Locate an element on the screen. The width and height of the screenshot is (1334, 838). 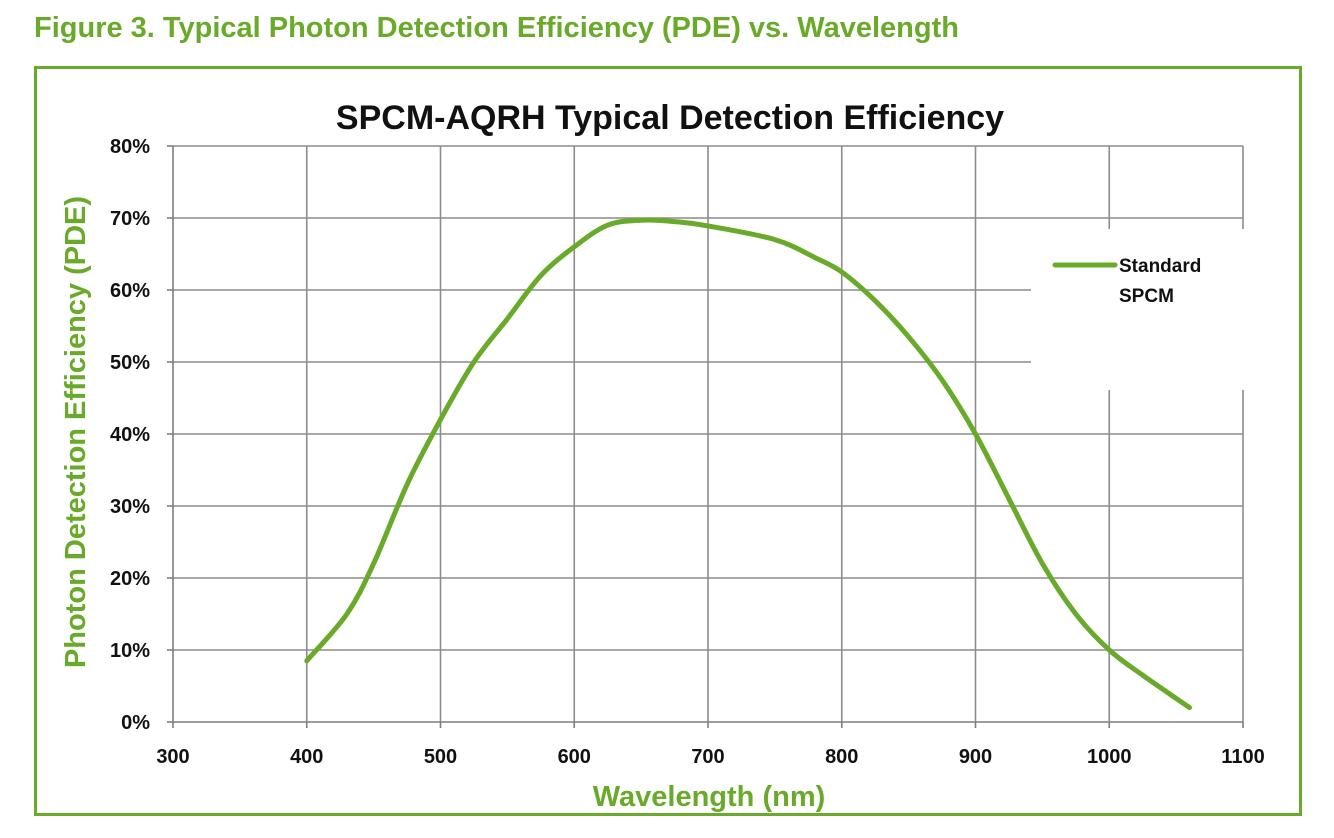
y-tick-label: 40% is located at coordinates (130, 435).